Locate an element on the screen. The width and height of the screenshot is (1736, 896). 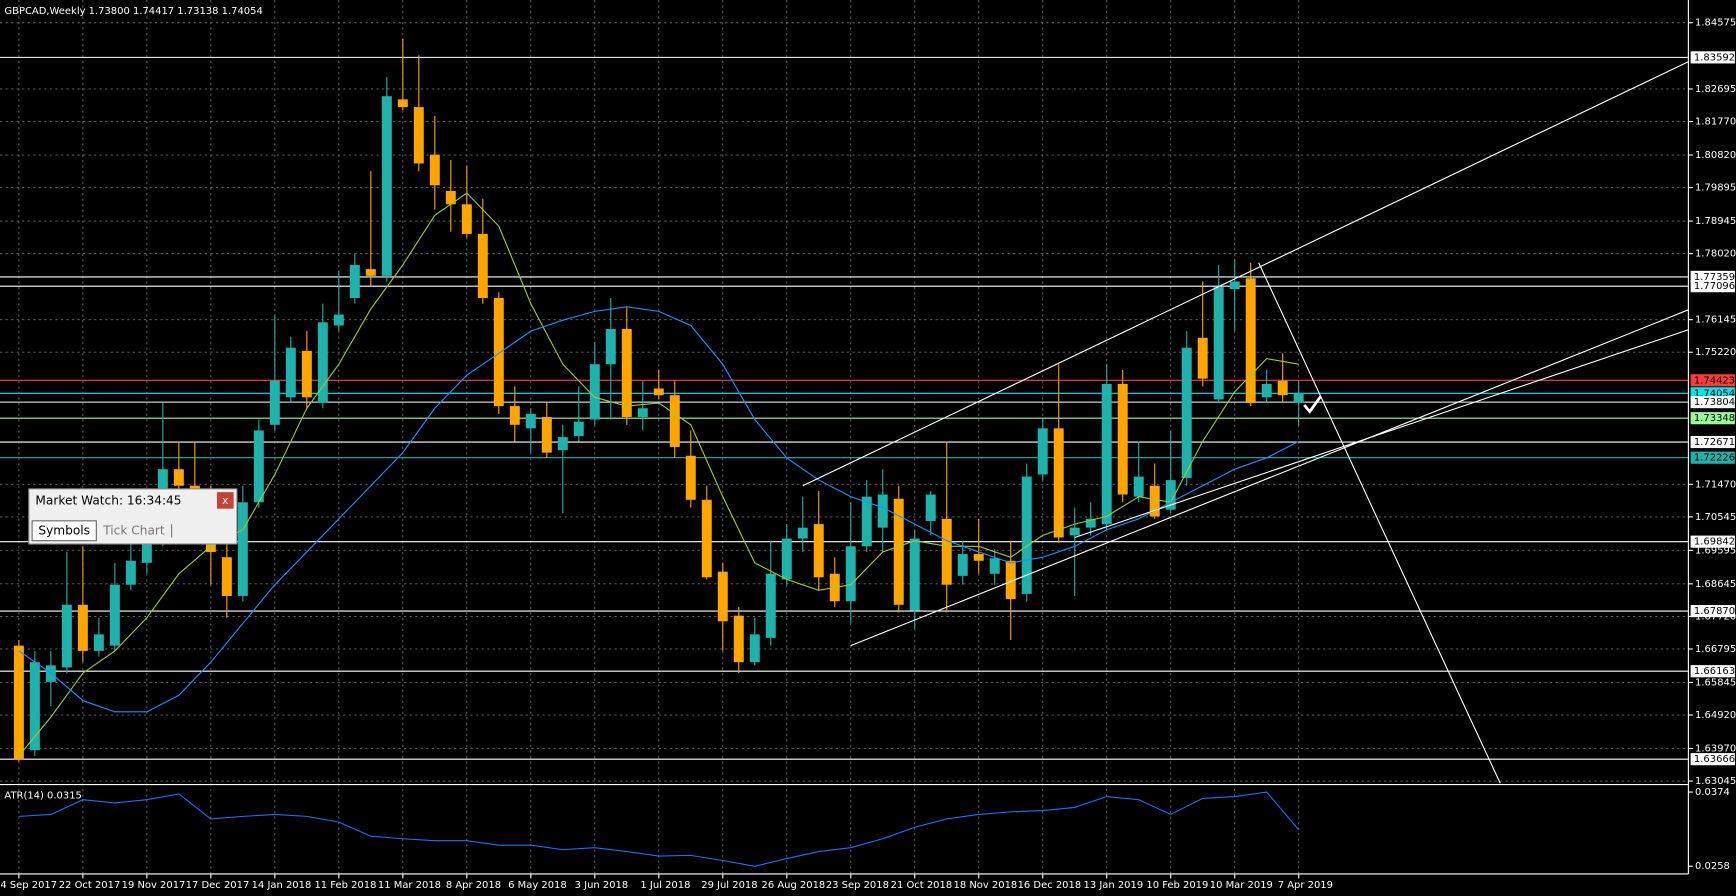
y-tick-label: 1.65845 is located at coordinates (1715, 682).